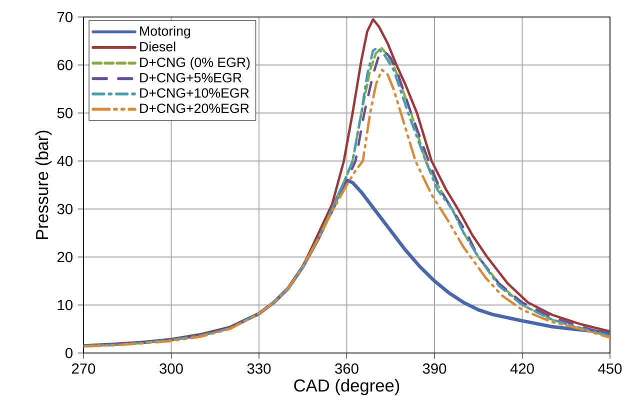 This screenshot has height=415, width=637. I want to click on x-tick-label: 300, so click(171, 368).